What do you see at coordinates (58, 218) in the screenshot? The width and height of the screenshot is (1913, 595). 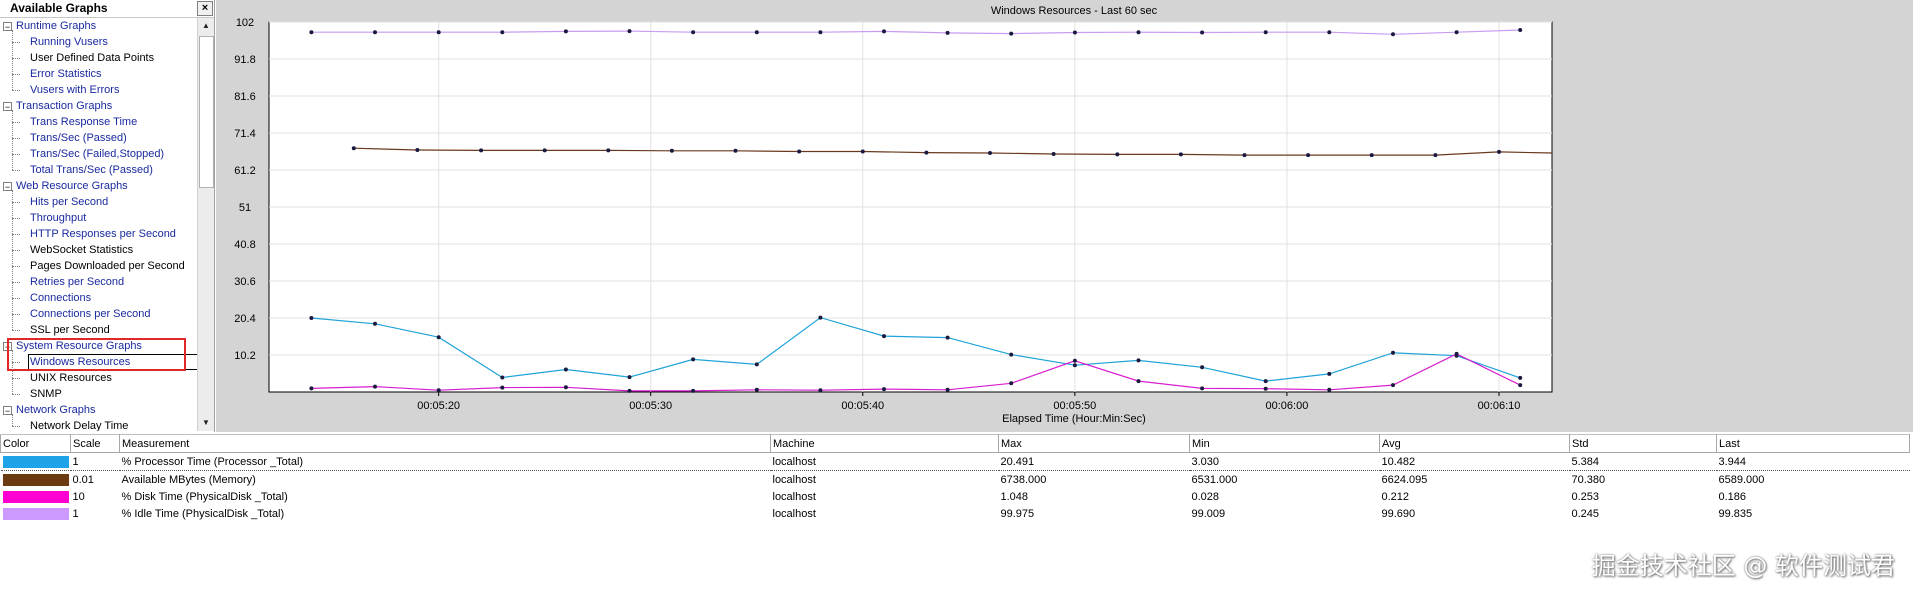 I see `tree-item: Throughput` at bounding box center [58, 218].